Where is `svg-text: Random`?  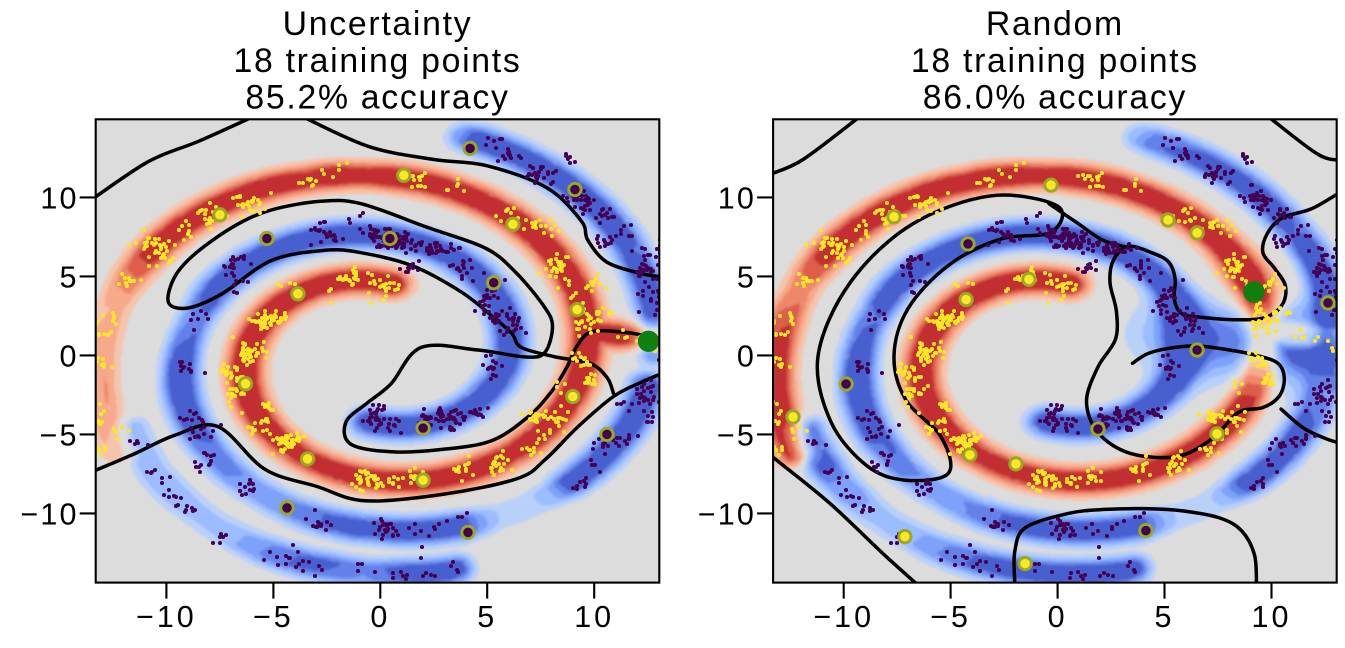
svg-text: Random is located at coordinates (1055, 24).